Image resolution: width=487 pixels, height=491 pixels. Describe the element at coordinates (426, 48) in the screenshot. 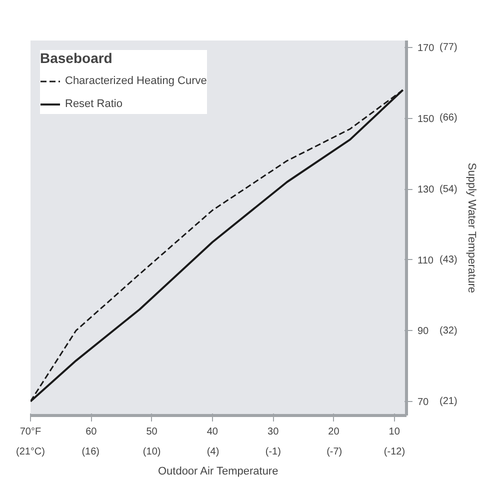

I see `y-tick-label: 170` at that location.